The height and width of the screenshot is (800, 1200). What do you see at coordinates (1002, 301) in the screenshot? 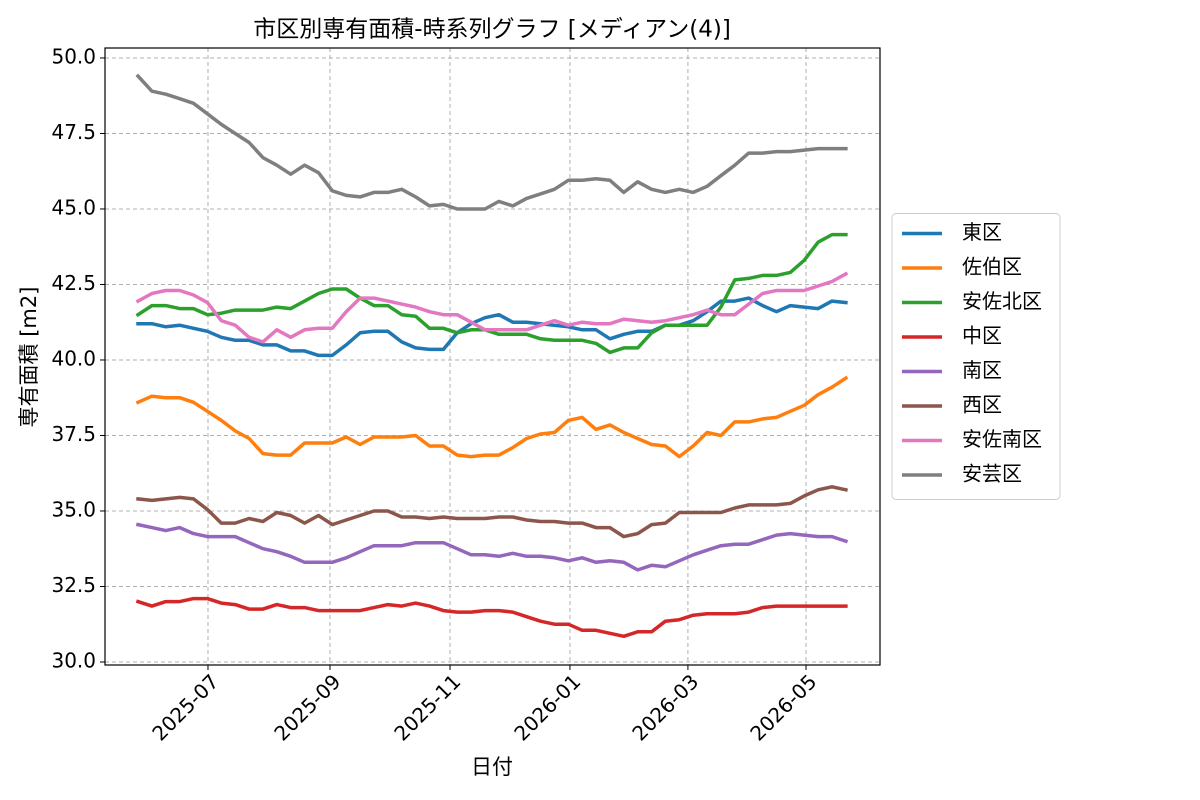
I see `legend-label: 安佐北区` at bounding box center [1002, 301].